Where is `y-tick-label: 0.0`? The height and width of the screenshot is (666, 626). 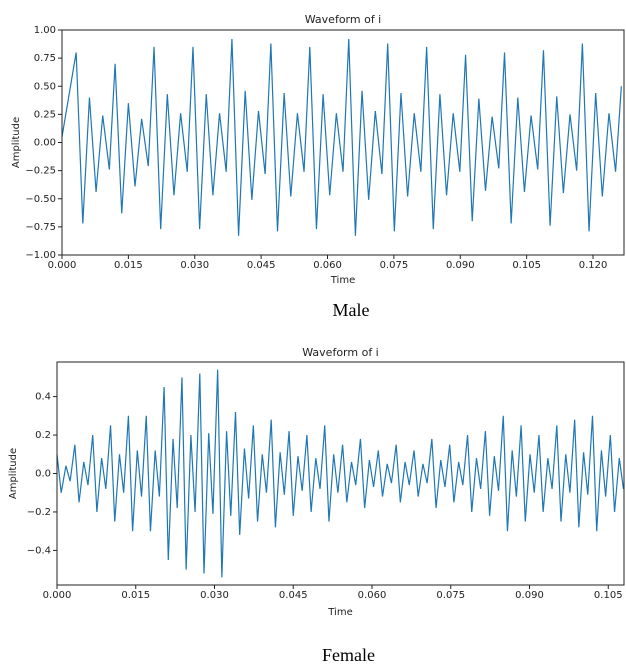 y-tick-label: 0.0 is located at coordinates (43, 474).